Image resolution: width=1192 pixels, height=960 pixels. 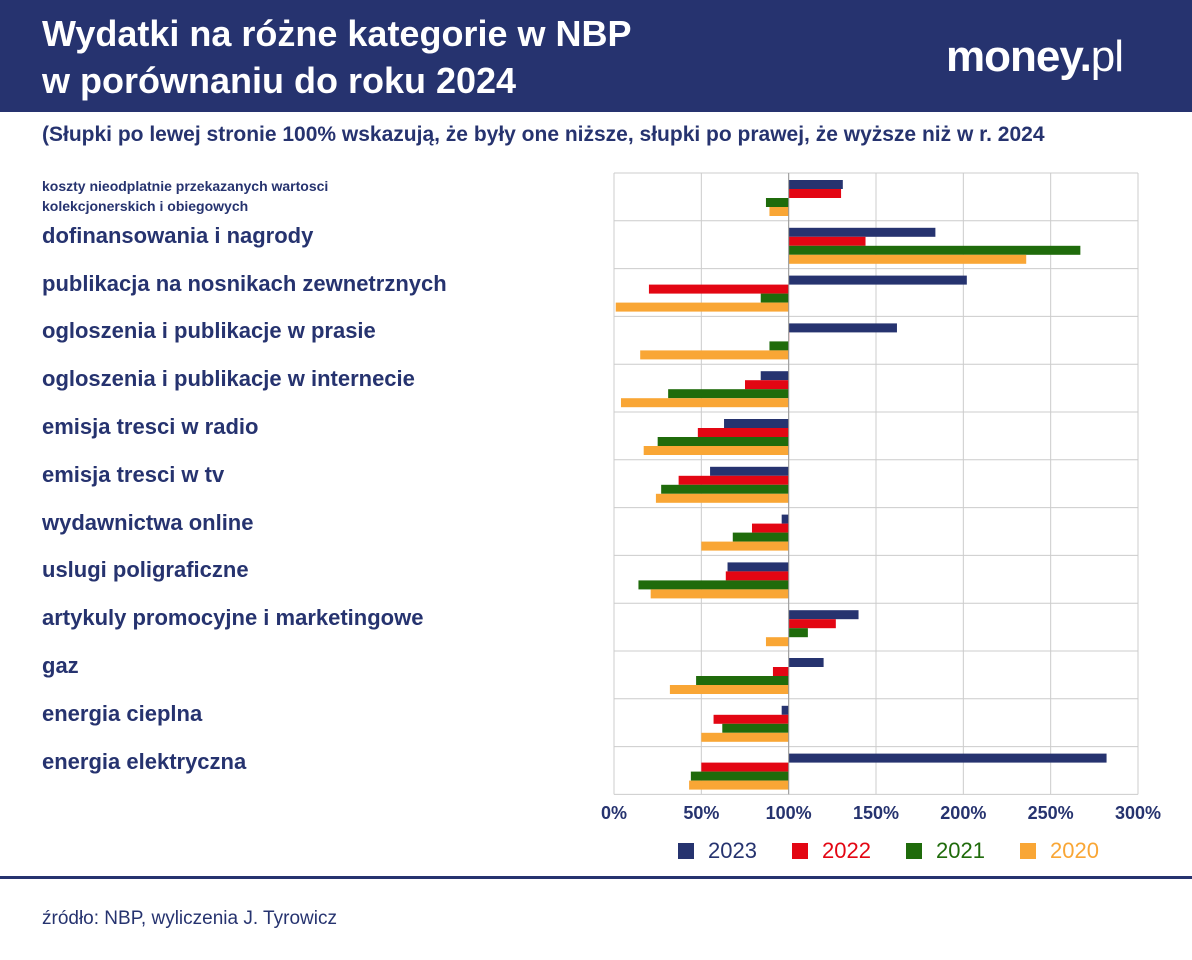 I want to click on x-tick-label: 250%, so click(x=1051, y=813).